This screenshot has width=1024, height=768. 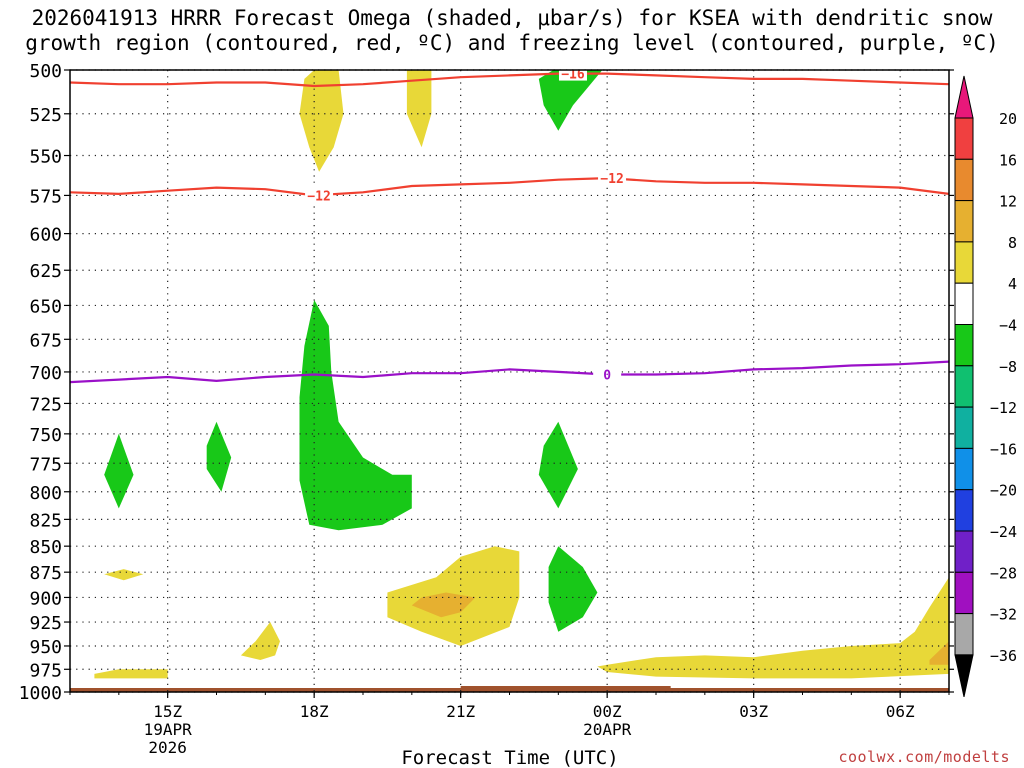 I want to click on colorbar-label-3: 8, so click(x=1012, y=243).